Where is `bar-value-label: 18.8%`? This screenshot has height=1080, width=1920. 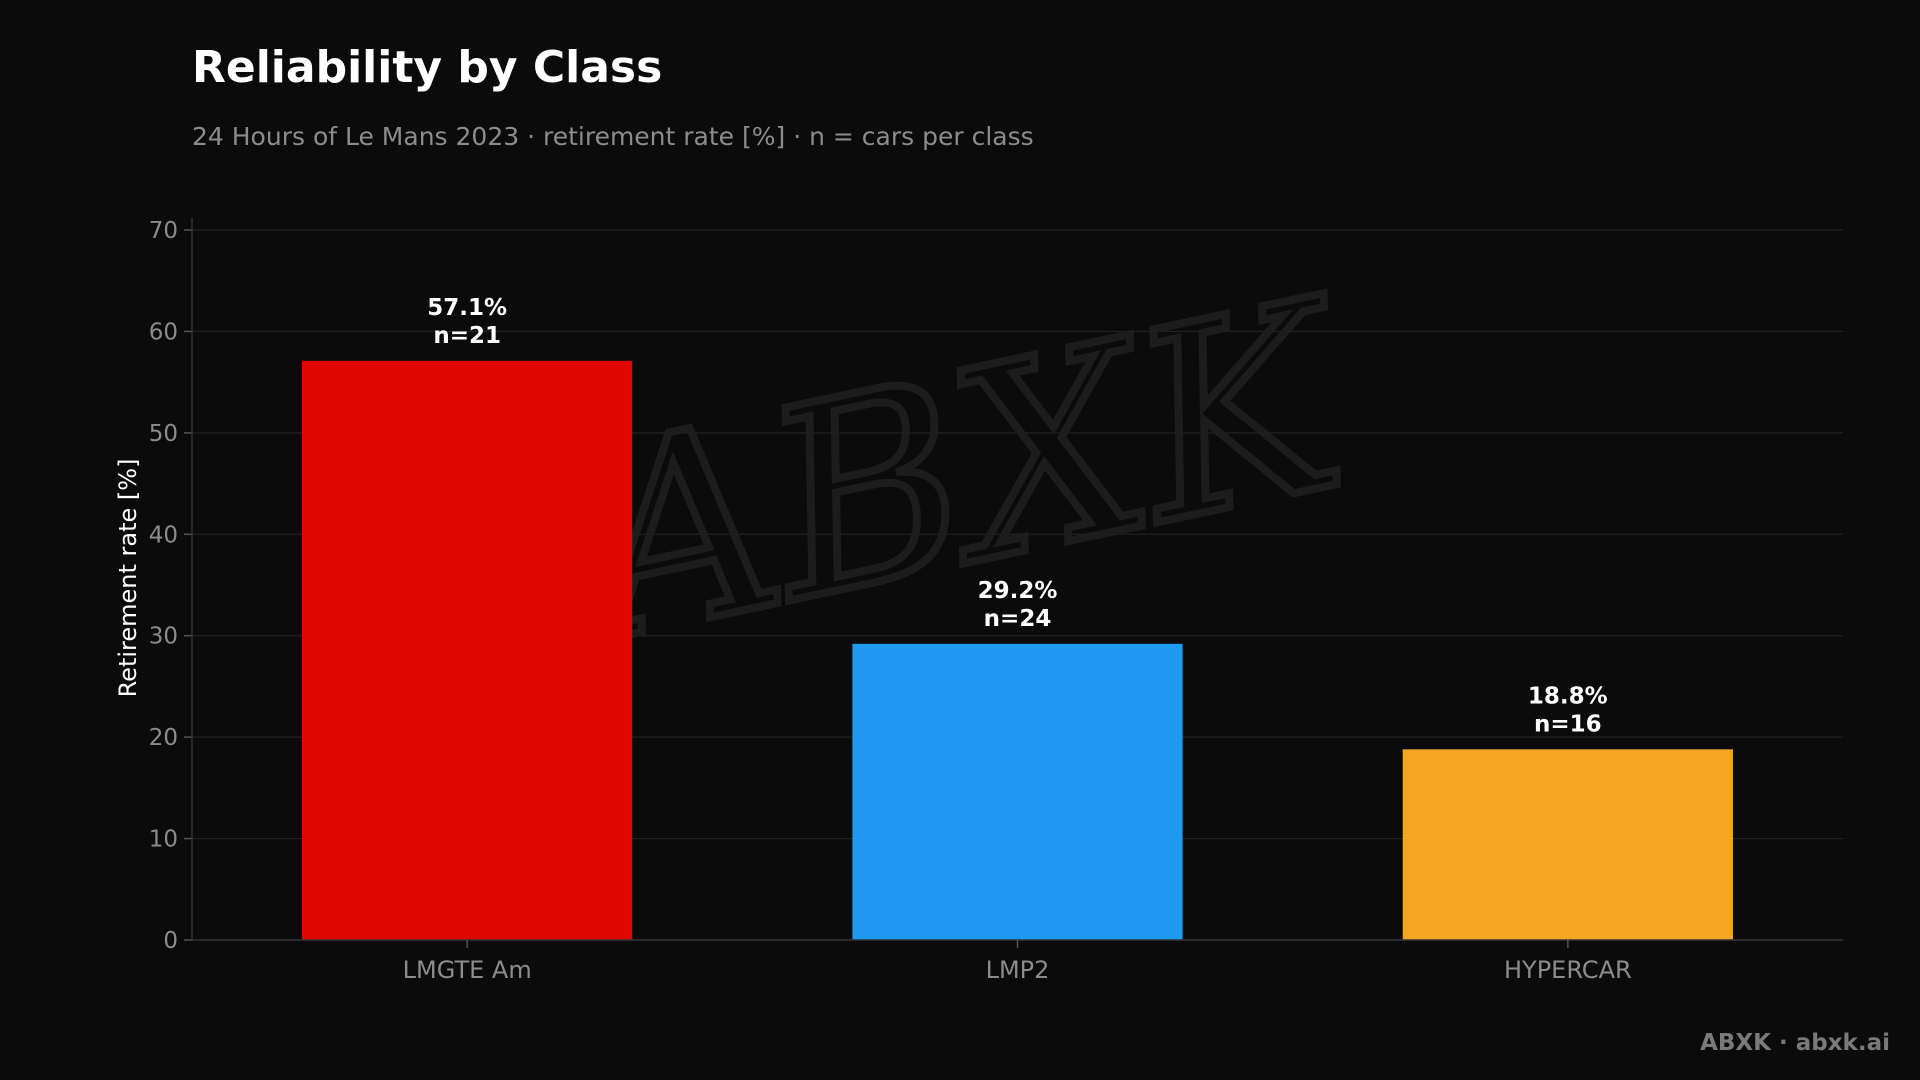
bar-value-label: 18.8% is located at coordinates (1568, 696).